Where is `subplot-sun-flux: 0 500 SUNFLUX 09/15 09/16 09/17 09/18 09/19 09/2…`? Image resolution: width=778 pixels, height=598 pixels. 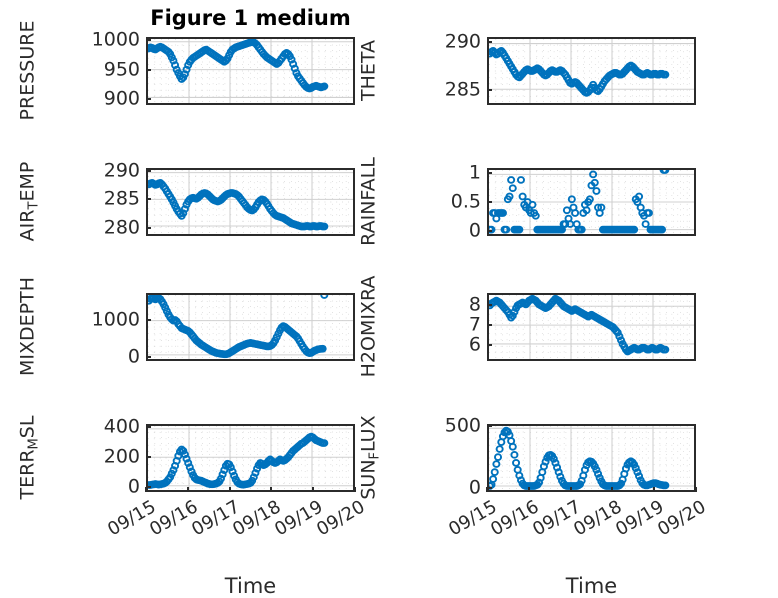
subplot-sun-flux: 0 500 SUNFLUX 09/15 09/16 09/17 09/18 09/19 09/2… is located at coordinates (534, 505).